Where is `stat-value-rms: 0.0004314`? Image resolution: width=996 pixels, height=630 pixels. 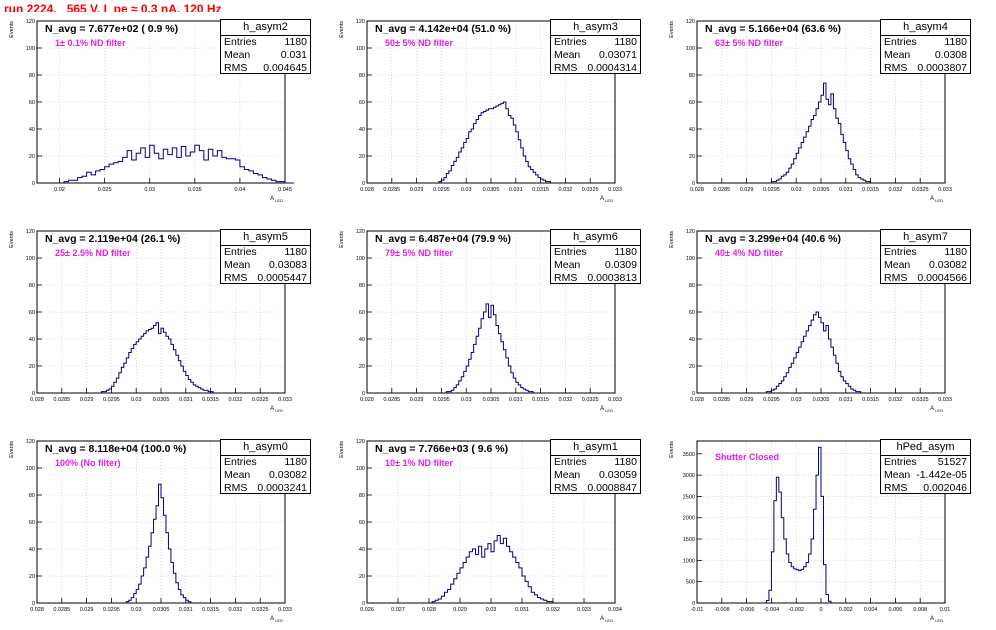 stat-value-rms: 0.0004314 is located at coordinates (612, 68).